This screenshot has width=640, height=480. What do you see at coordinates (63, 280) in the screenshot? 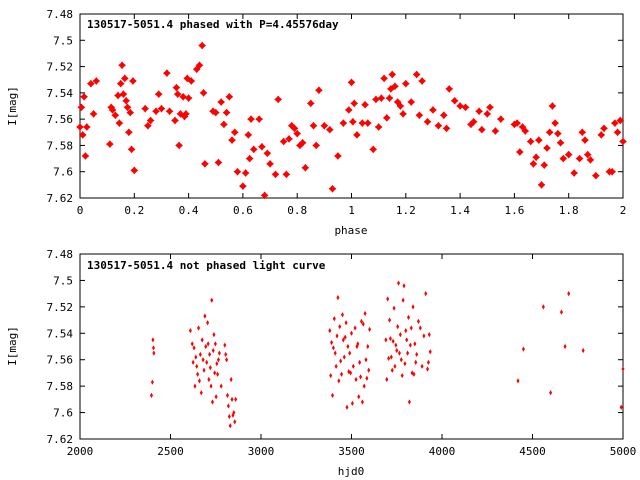
I see `unphased-y-tick-label: 7.5` at bounding box center [63, 280].